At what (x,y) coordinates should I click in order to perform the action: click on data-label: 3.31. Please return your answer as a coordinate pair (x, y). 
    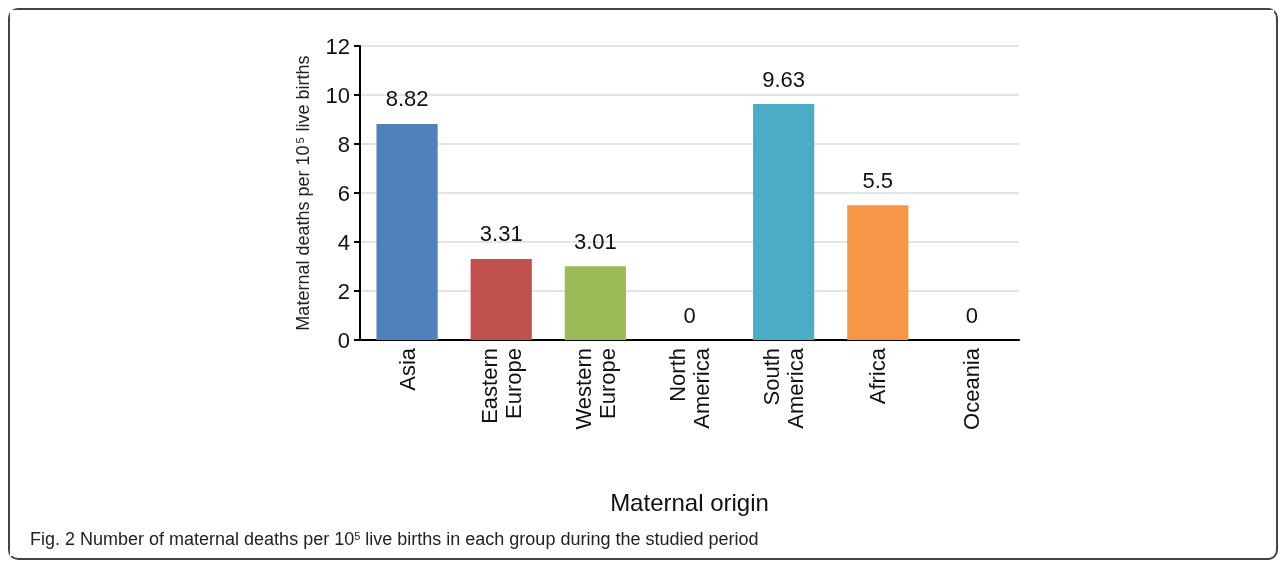
    Looking at the image, I should click on (501, 234).